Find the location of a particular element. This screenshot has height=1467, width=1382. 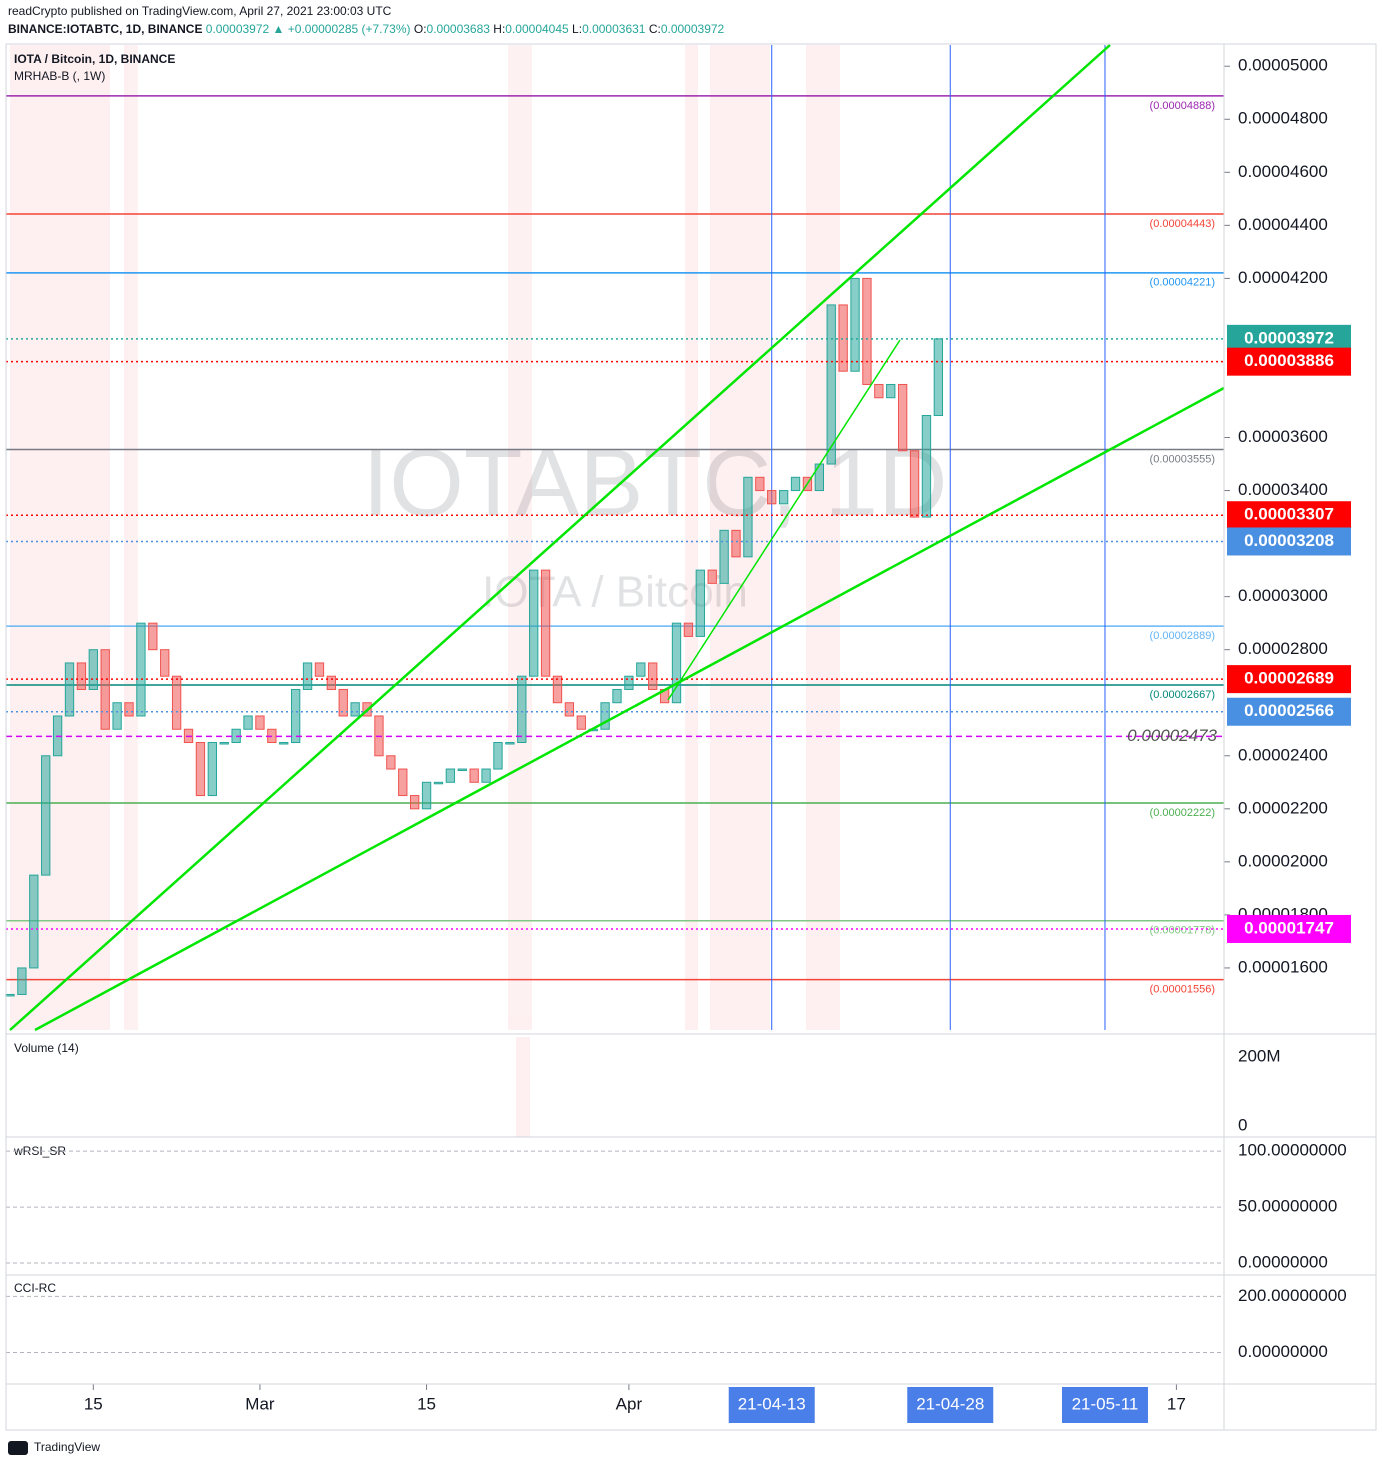

last: 0.00003972 is located at coordinates (238, 29).